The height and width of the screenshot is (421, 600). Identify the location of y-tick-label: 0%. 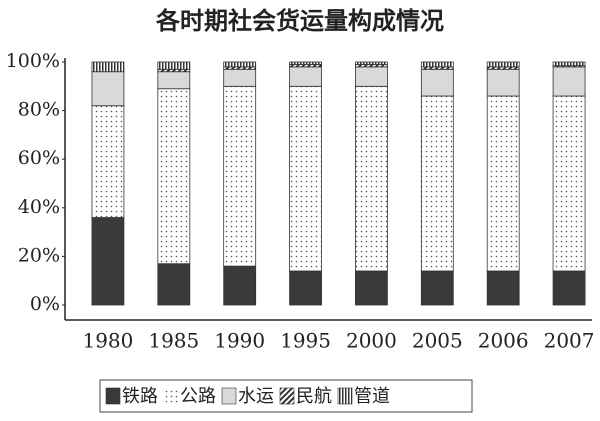
(45, 304).